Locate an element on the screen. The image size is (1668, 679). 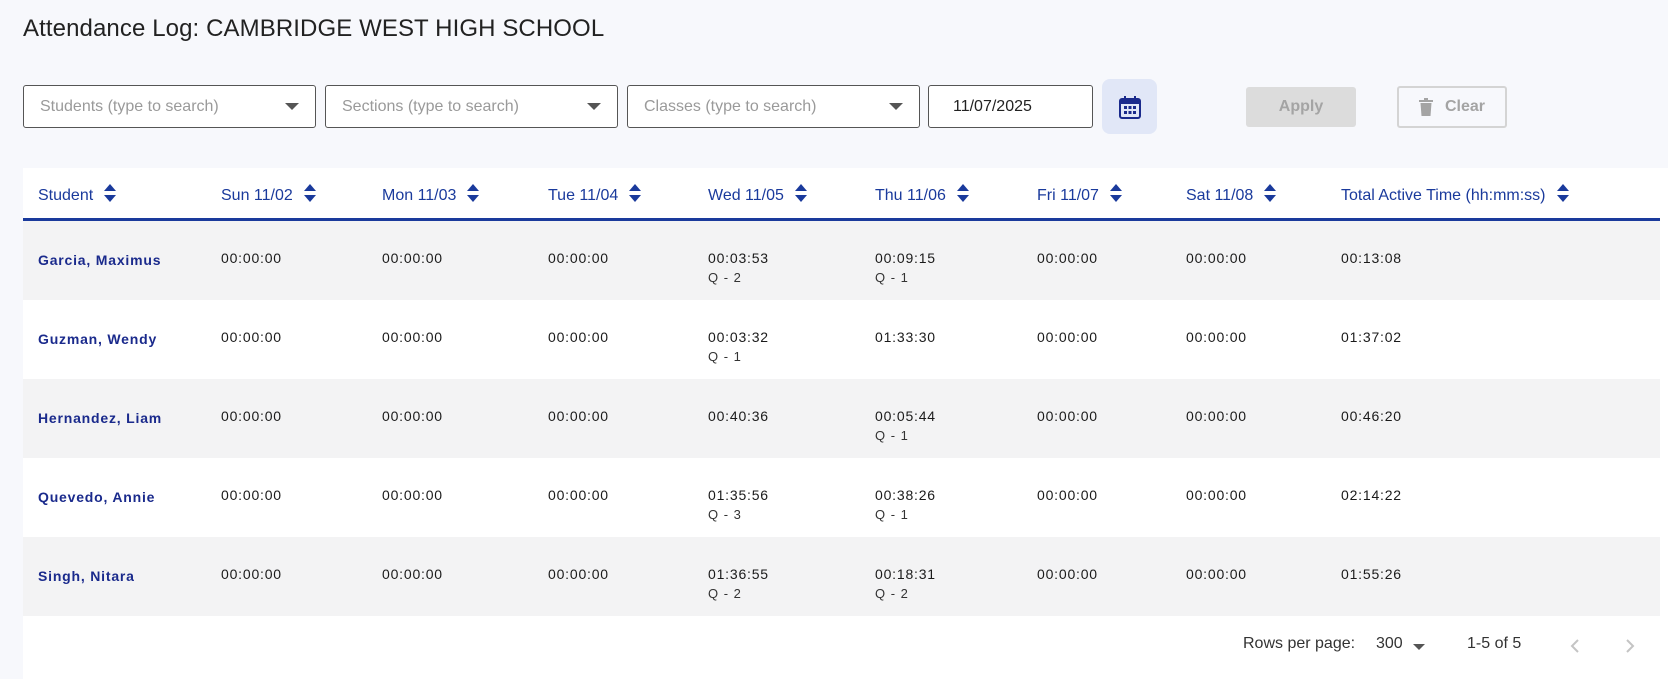
clear-button-label: Clear is located at coordinates (1465, 106).